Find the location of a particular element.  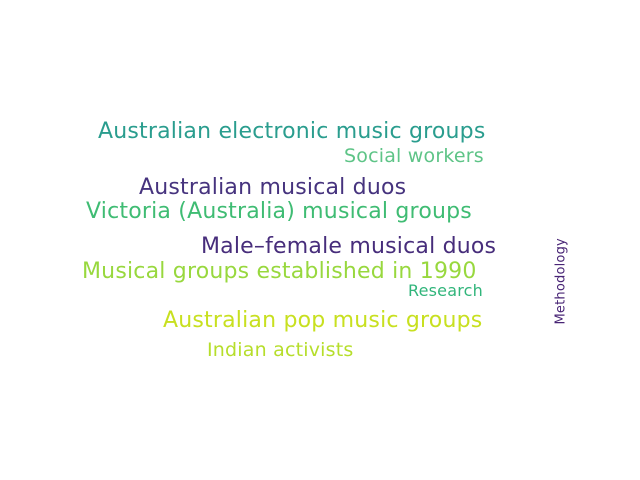

word-research: Research is located at coordinates (445, 290).